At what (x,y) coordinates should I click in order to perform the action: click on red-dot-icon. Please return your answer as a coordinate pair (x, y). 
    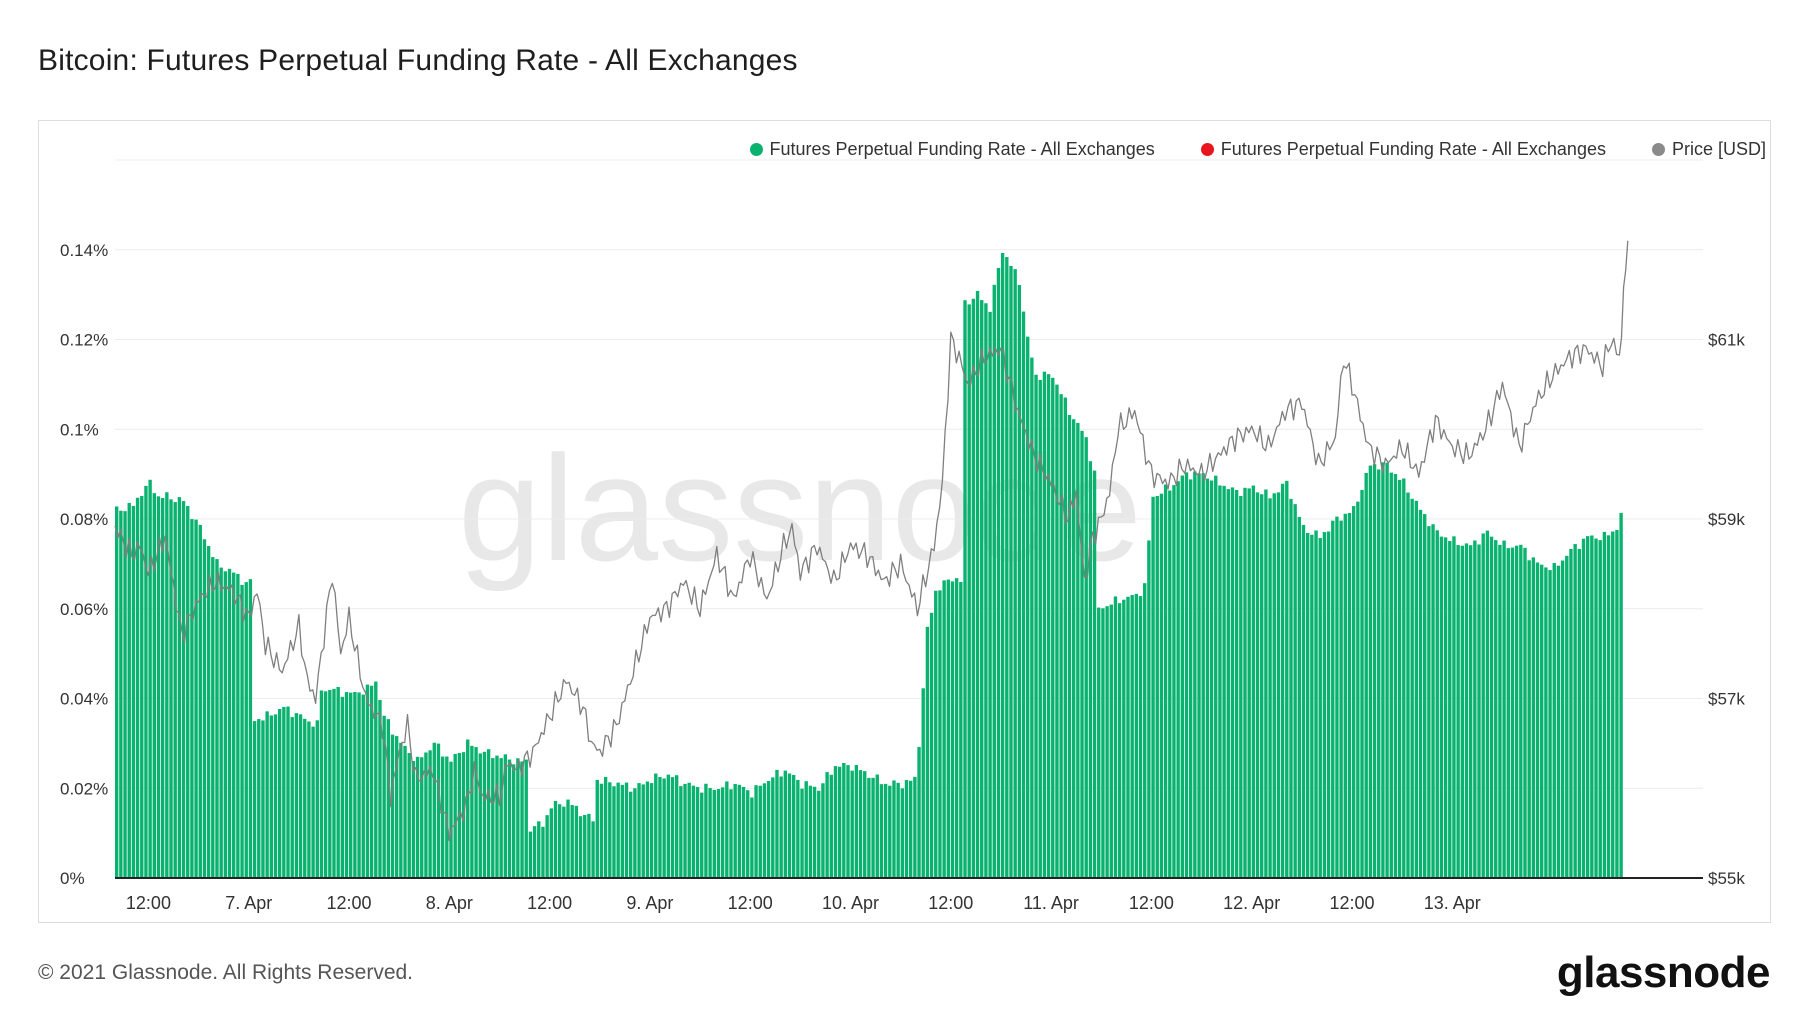
    Looking at the image, I should click on (1207, 149).